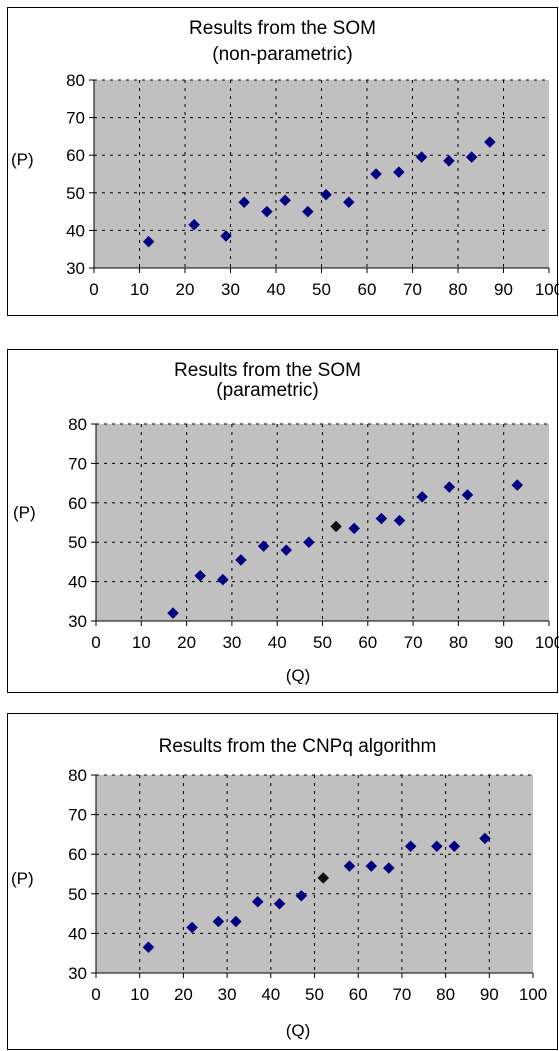  I want to click on x-axis-label: (Q), so click(298, 1030).